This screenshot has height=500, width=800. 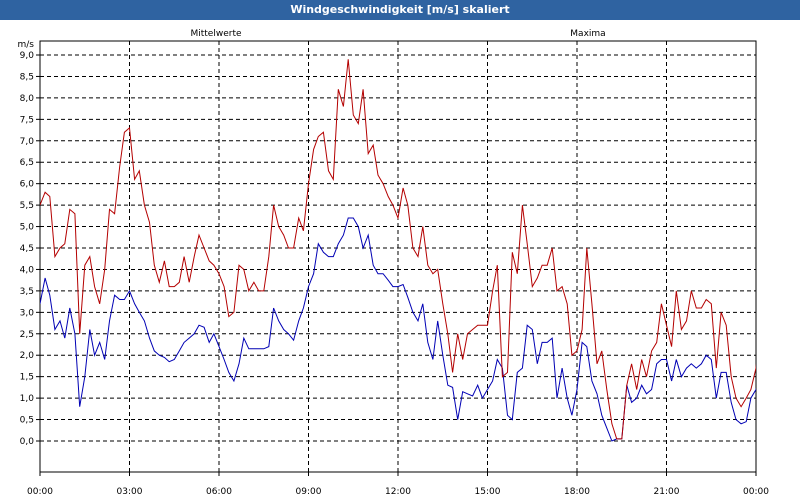 I want to click on x-tick-time-label: 15:00, so click(x=488, y=492).